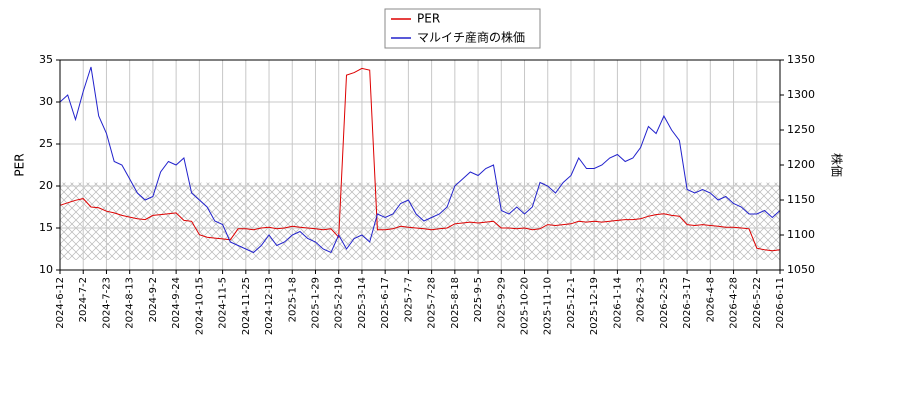 The height and width of the screenshot is (404, 900). I want to click on y2-tick-label: 1100, so click(801, 234).